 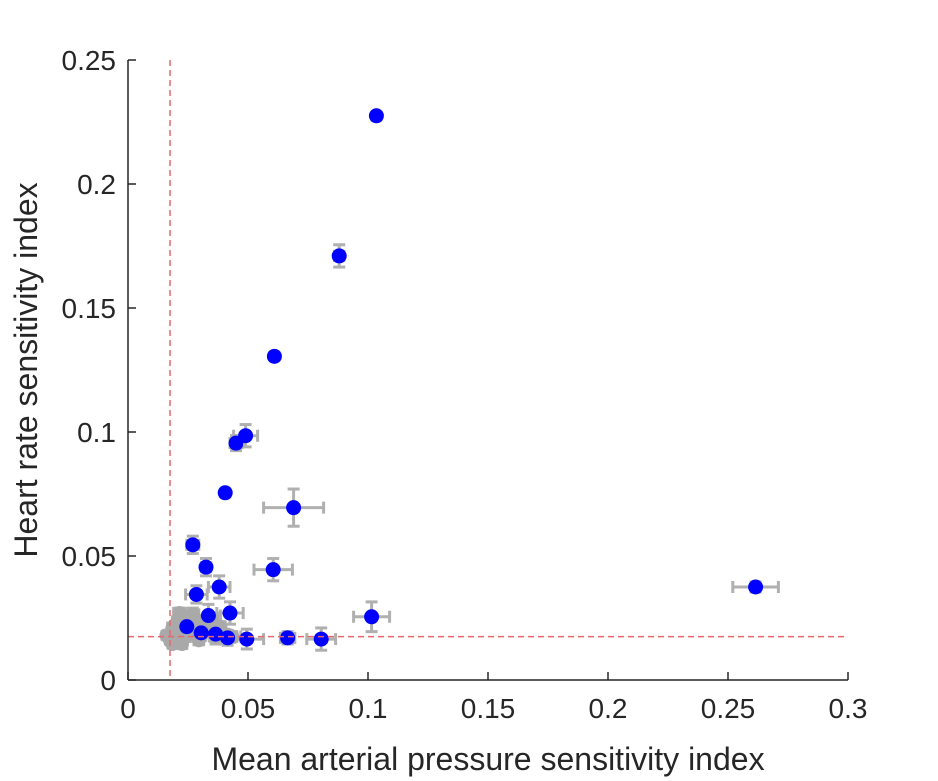 What do you see at coordinates (89, 556) in the screenshot?
I see `y-tick-label: 0.05` at bounding box center [89, 556].